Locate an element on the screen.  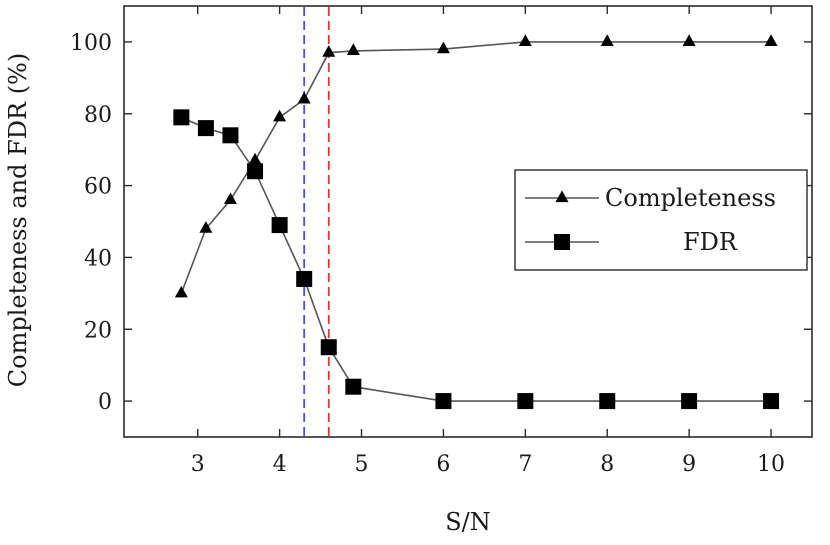
x-tick-label: 6 is located at coordinates (443, 464).